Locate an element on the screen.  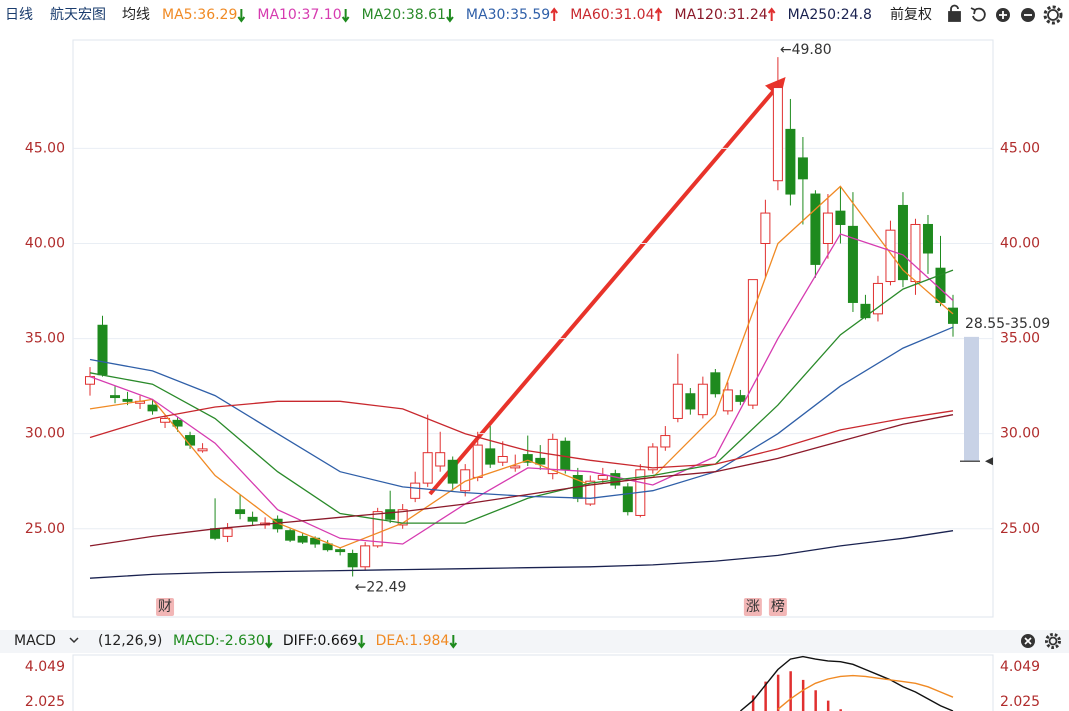
event-marker is located at coordinates (165, 607).